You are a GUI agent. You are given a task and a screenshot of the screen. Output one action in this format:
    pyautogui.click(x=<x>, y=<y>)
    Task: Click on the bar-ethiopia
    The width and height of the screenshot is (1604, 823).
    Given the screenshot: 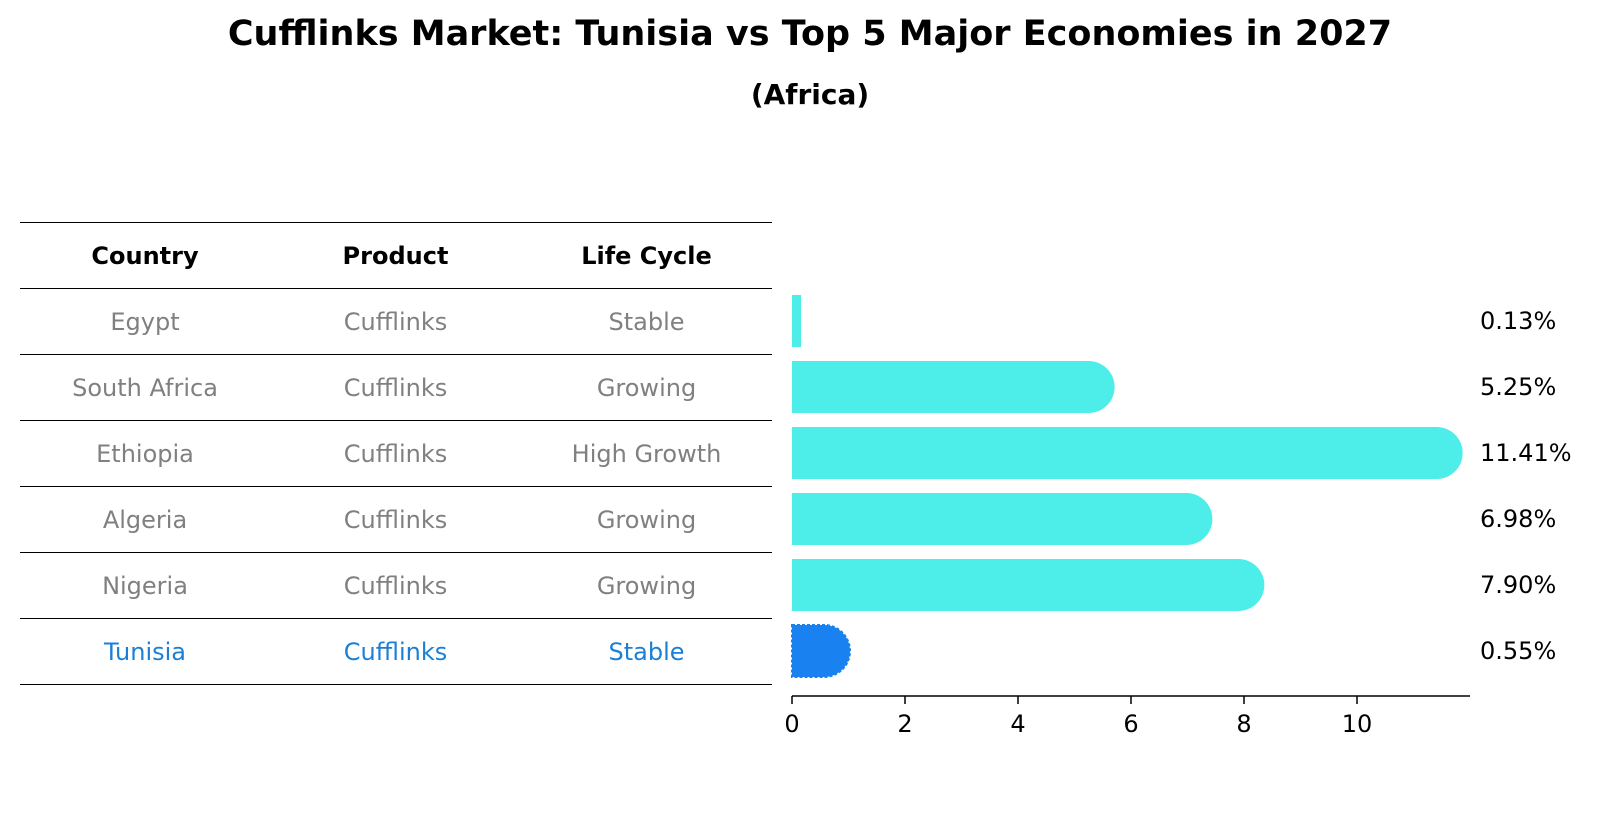 What is the action you would take?
    pyautogui.click(x=1127, y=453)
    